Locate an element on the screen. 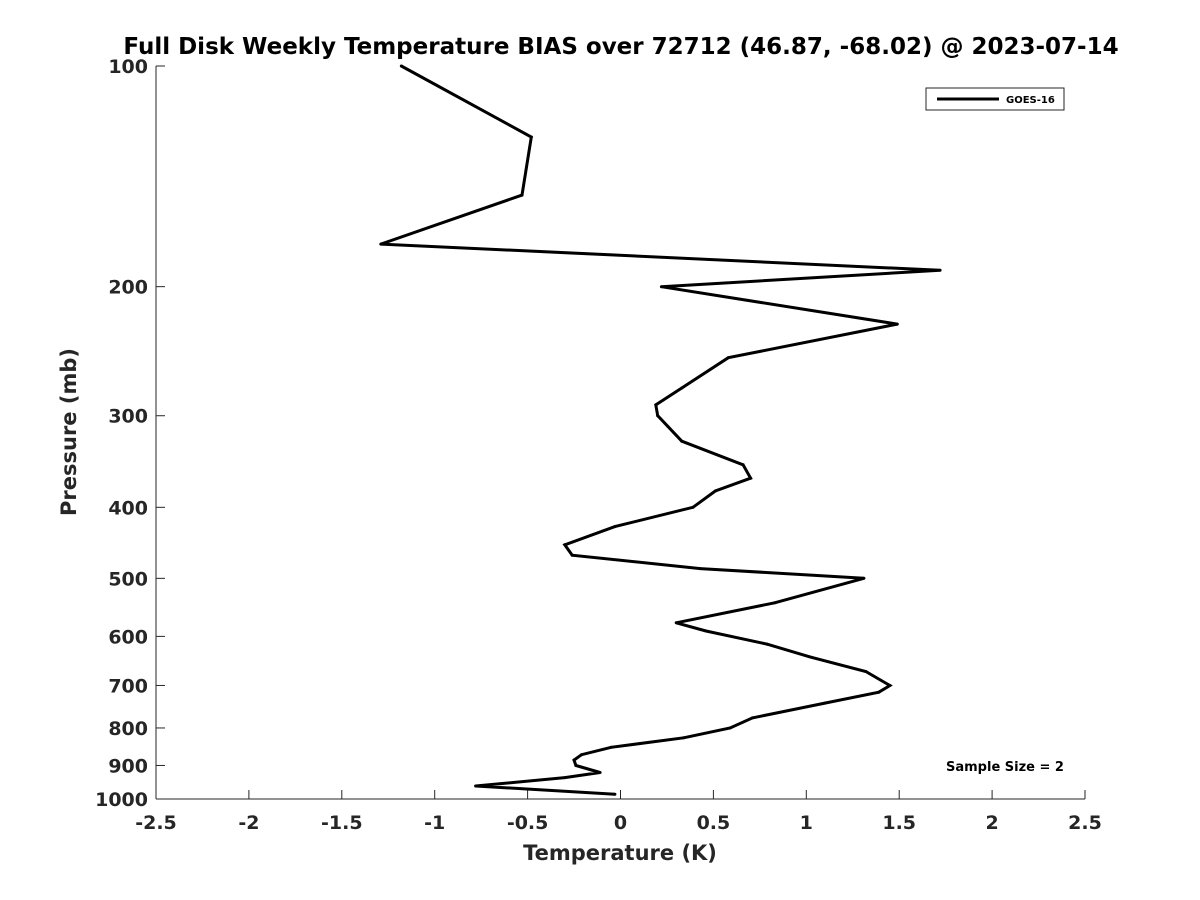 The image size is (1200, 900). x-tick-label: 0 is located at coordinates (620, 823).